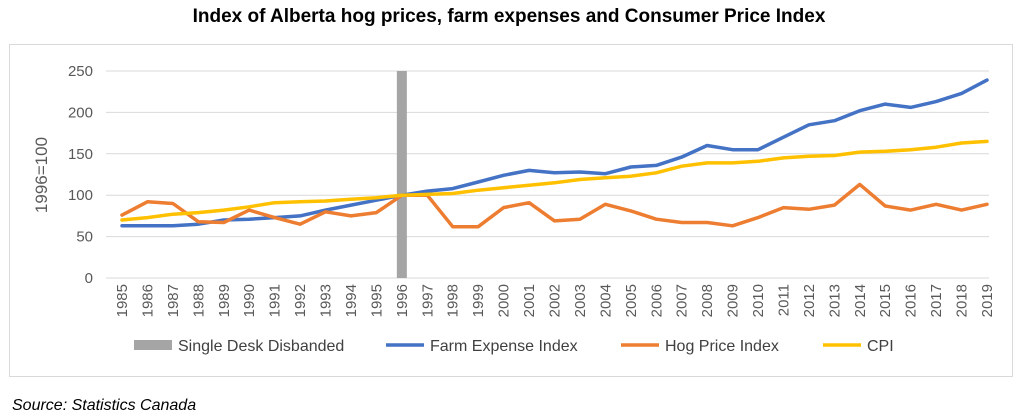 Image resolution: width=1018 pixels, height=419 pixels. What do you see at coordinates (402, 300) in the screenshot?
I see `x-tick-label: 1996` at bounding box center [402, 300].